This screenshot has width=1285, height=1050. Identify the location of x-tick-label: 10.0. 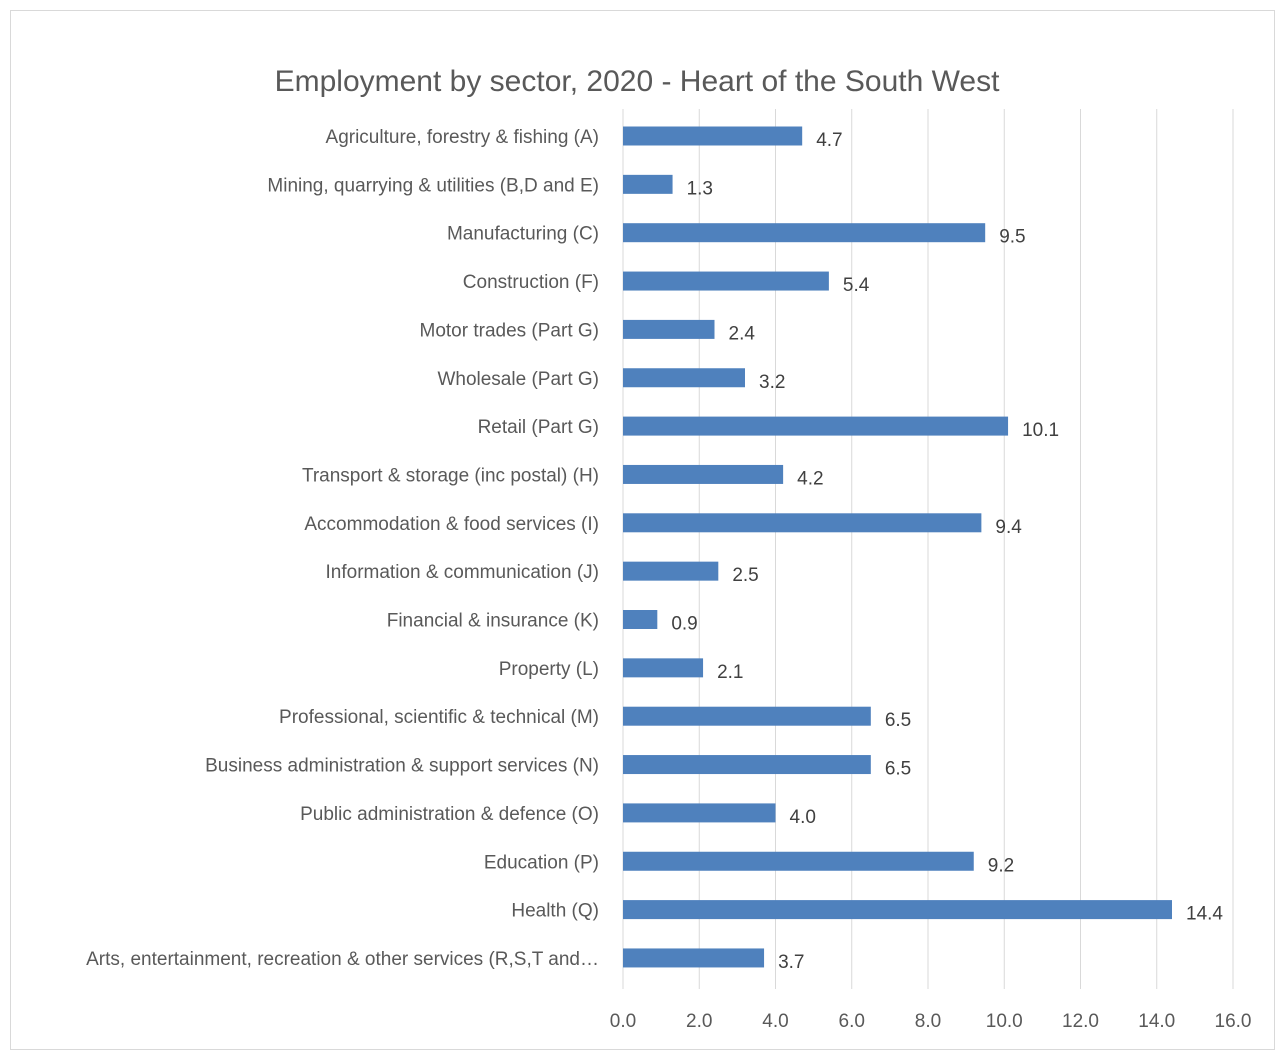
(1004, 1021).